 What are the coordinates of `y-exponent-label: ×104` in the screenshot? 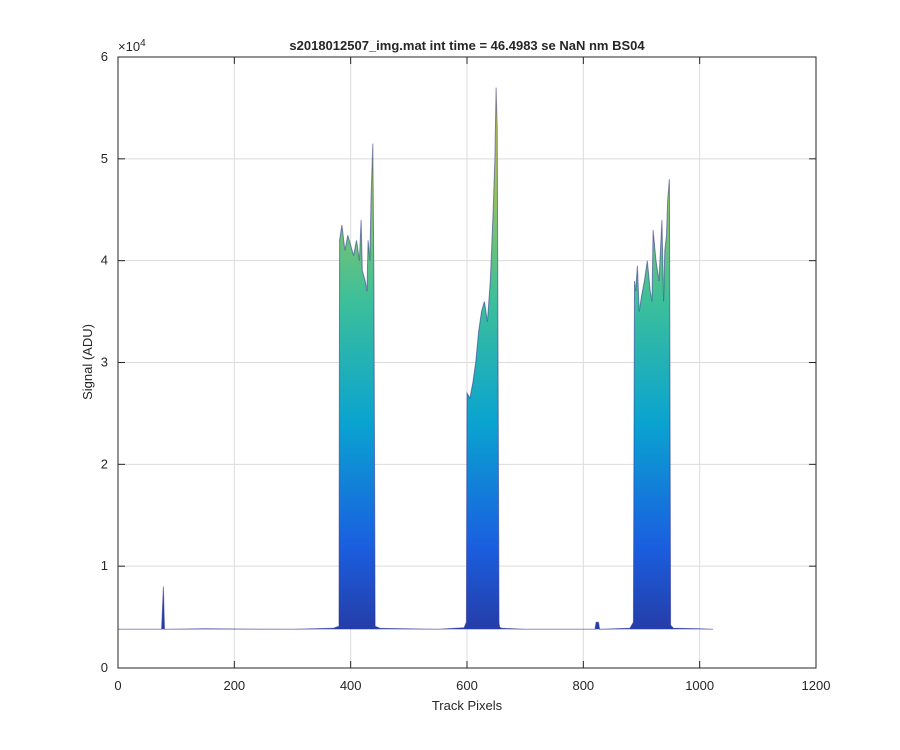 It's located at (132, 46).